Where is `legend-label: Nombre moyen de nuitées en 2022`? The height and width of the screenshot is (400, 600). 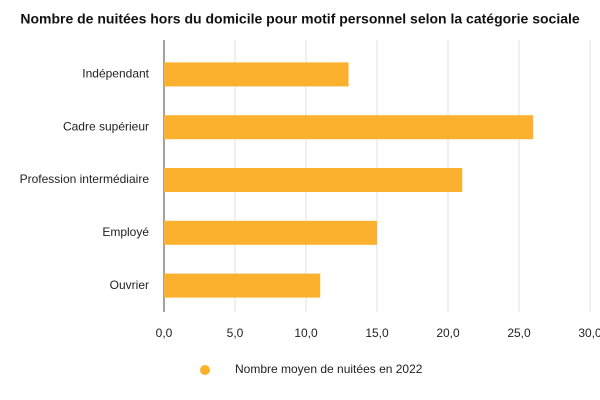
legend-label: Nombre moyen de nuitées en 2022 is located at coordinates (329, 369).